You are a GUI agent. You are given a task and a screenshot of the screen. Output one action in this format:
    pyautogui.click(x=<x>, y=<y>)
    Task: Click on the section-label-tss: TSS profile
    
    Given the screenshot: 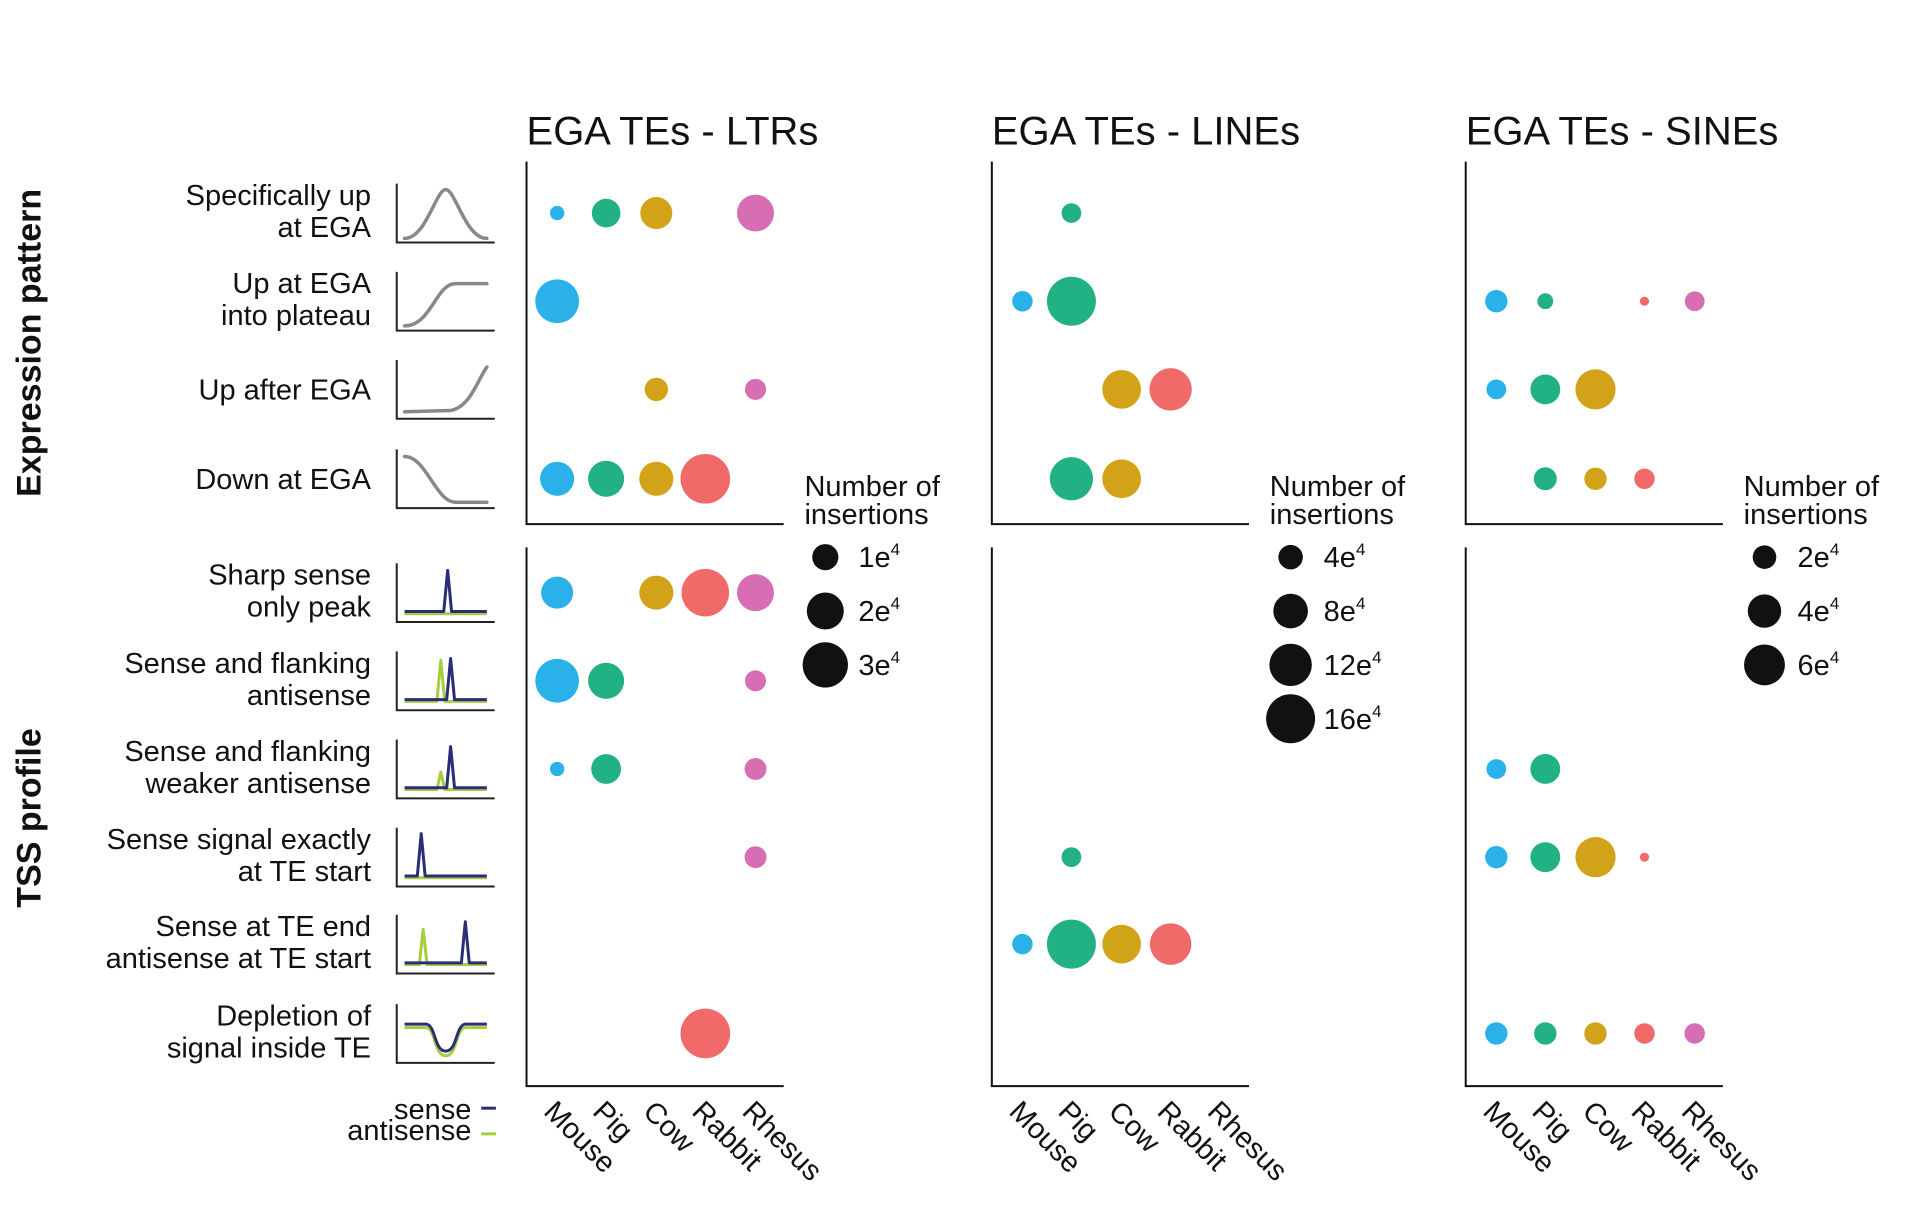 What is the action you would take?
    pyautogui.click(x=29, y=817)
    